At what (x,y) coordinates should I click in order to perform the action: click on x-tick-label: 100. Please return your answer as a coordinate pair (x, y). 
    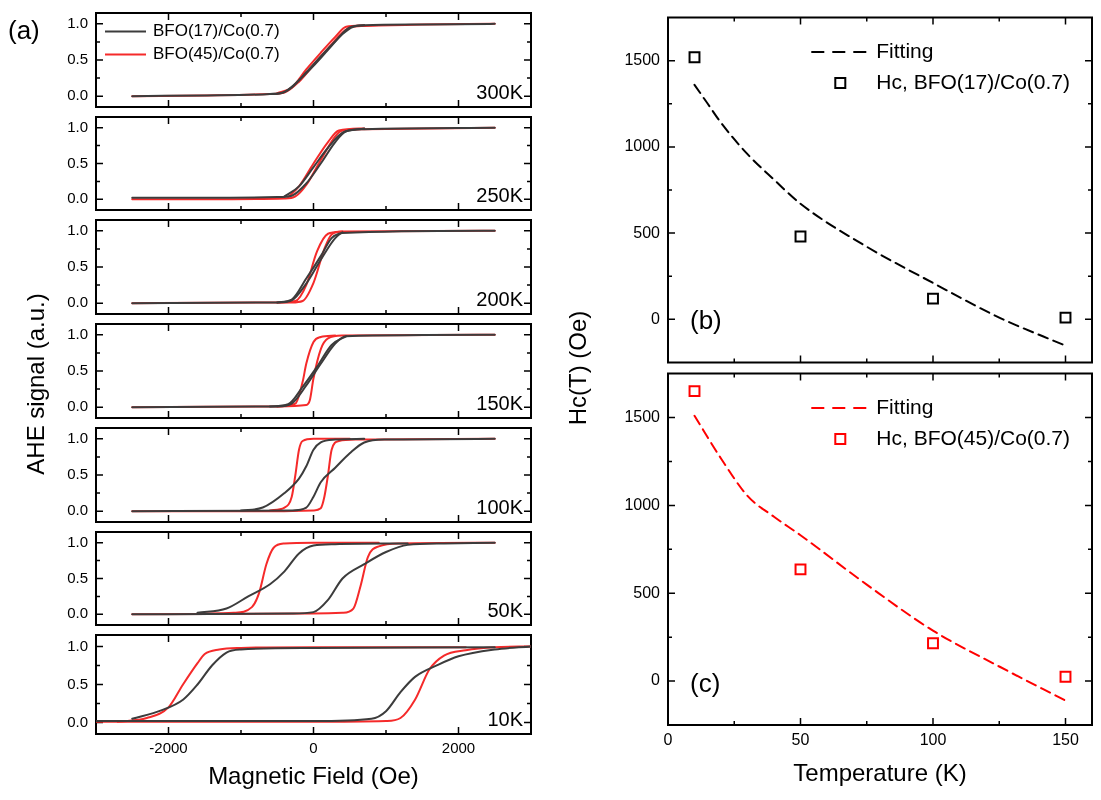
    Looking at the image, I should click on (933, 740).